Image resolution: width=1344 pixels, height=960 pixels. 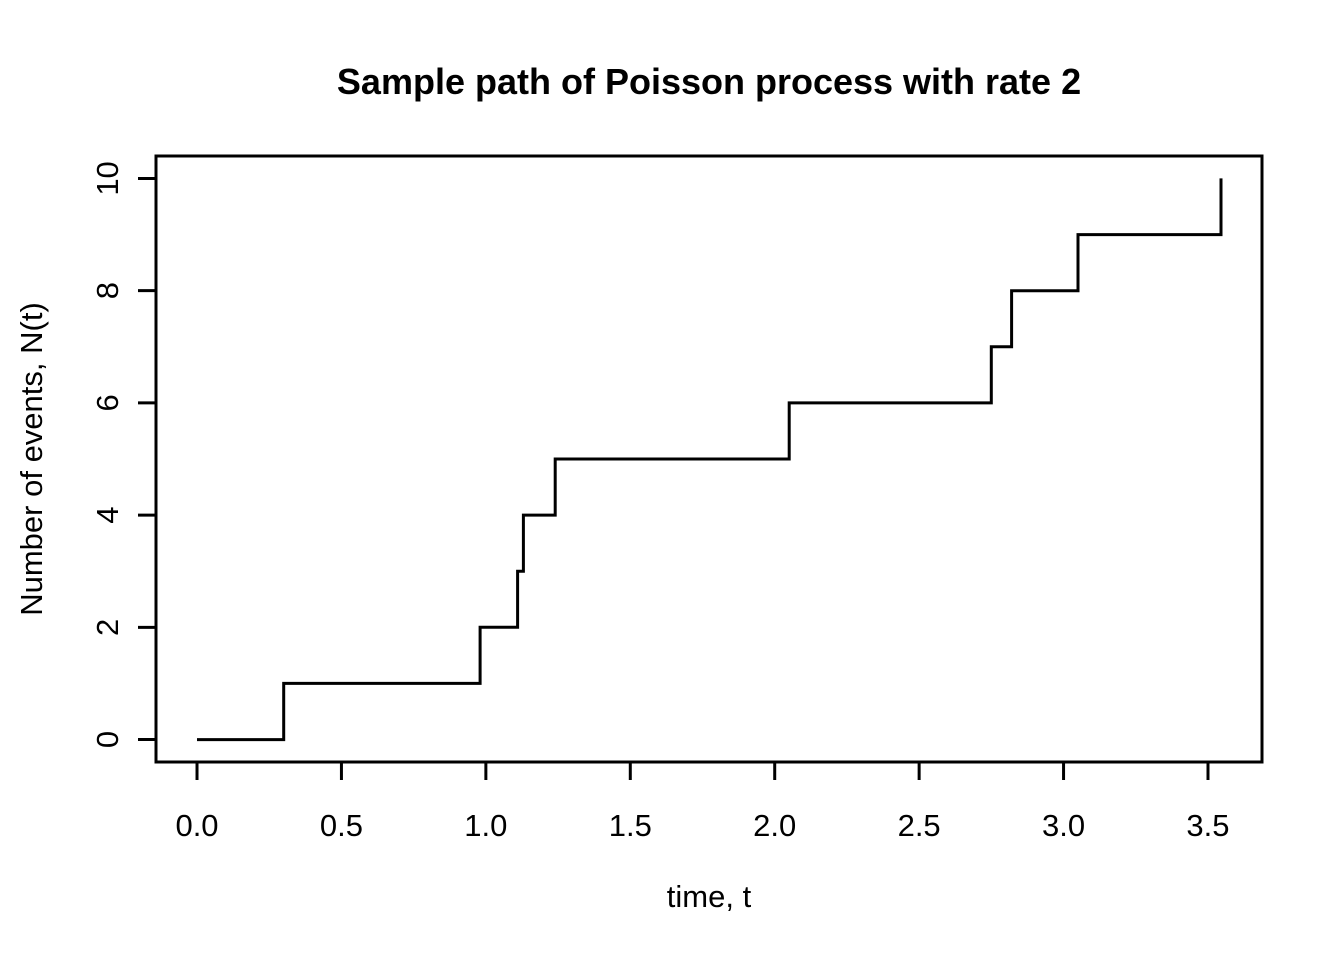 What do you see at coordinates (107, 627) in the screenshot?
I see `y-tick-label: 2` at bounding box center [107, 627].